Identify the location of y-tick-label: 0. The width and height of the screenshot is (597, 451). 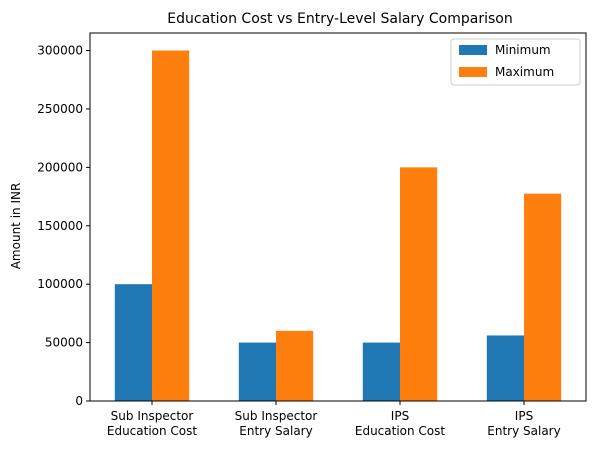
(79, 401).